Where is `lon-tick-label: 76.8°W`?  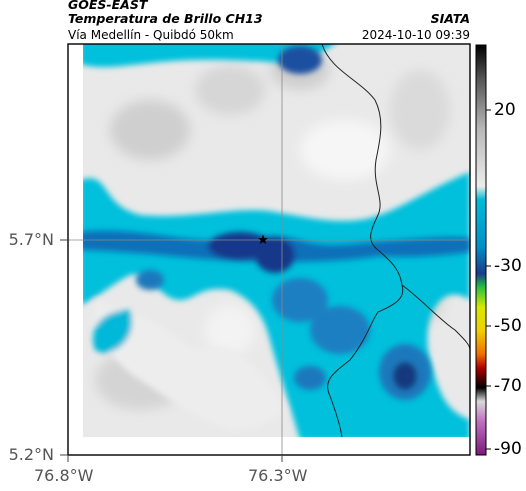
lon-tick-label: 76.8°W is located at coordinates (64, 475).